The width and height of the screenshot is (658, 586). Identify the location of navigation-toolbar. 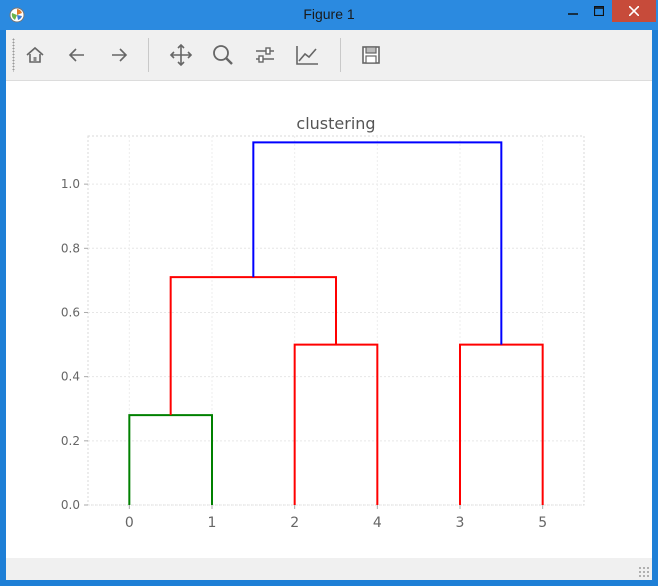
(329, 55).